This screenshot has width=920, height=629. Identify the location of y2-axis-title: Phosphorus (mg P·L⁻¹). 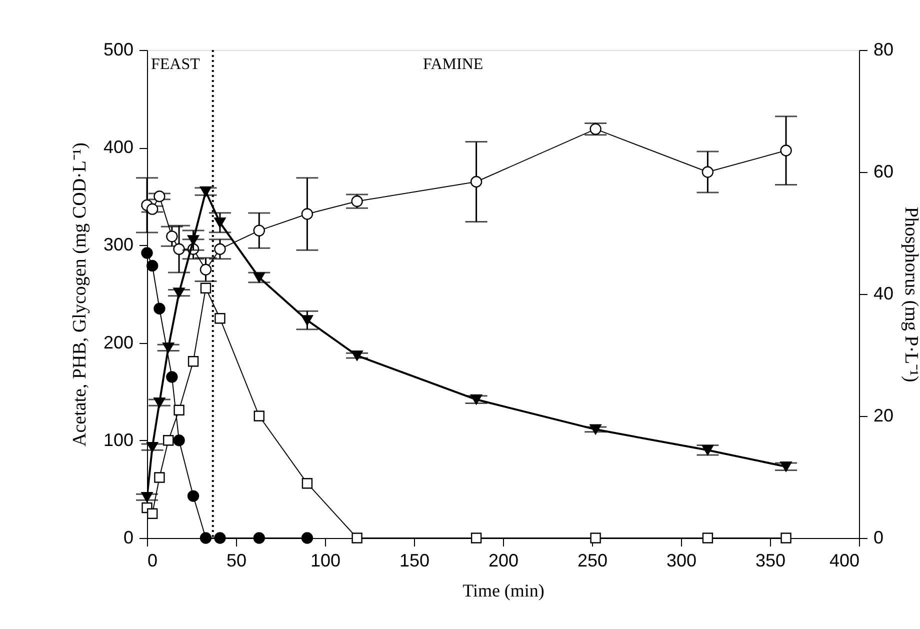
(910, 294).